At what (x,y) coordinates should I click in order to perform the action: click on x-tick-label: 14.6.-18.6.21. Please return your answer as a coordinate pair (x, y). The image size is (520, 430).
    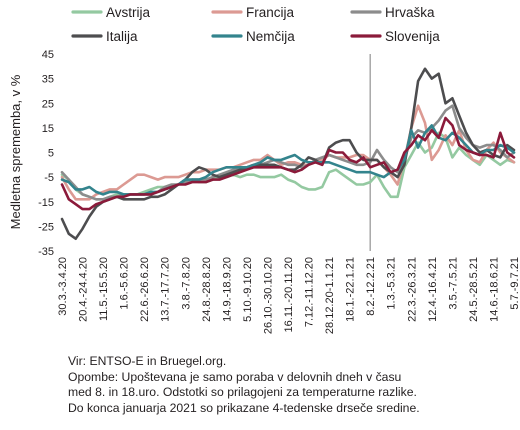
    Looking at the image, I should click on (494, 289).